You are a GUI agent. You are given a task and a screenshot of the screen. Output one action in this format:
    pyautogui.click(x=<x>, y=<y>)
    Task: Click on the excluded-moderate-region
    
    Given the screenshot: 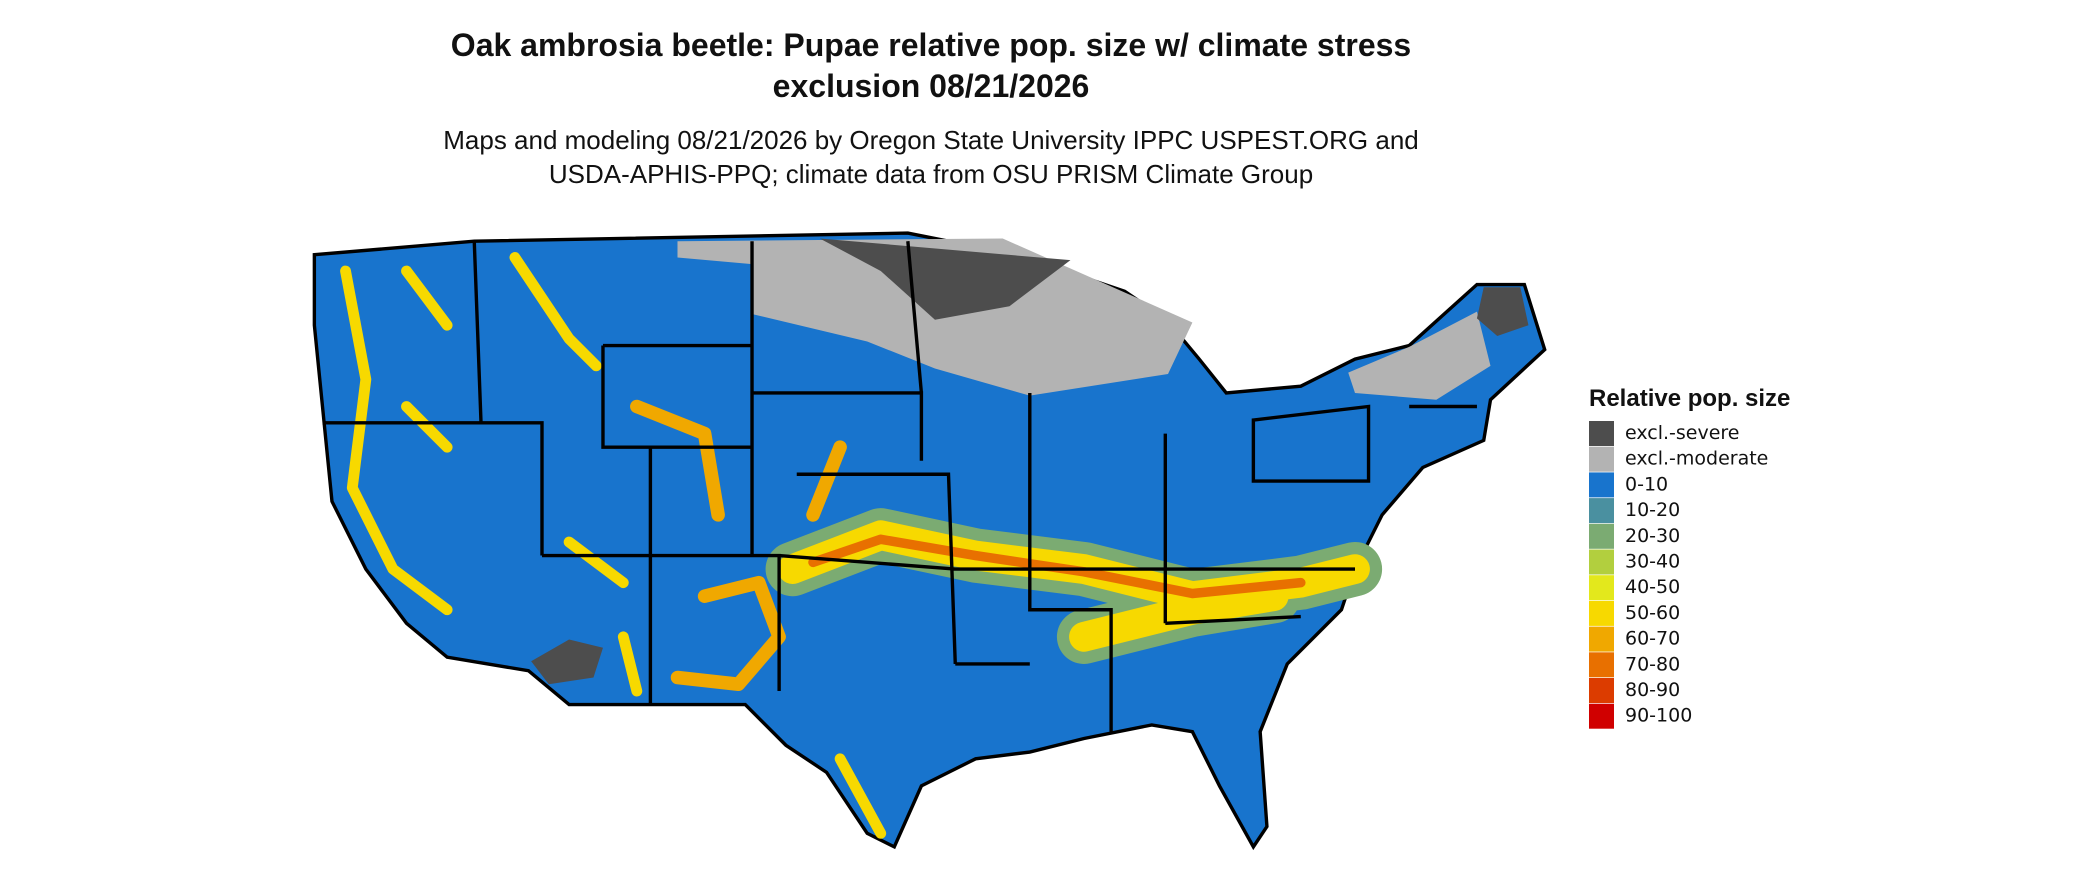 What is the action you would take?
    pyautogui.click(x=1419, y=355)
    